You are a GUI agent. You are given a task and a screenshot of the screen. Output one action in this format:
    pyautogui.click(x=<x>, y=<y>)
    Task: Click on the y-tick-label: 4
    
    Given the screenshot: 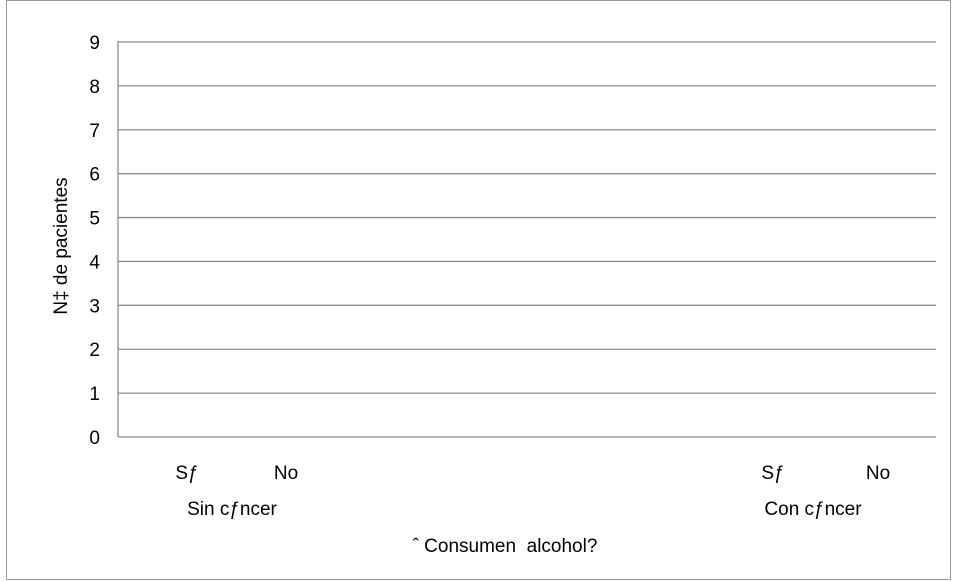 What is the action you would take?
    pyautogui.click(x=94, y=262)
    